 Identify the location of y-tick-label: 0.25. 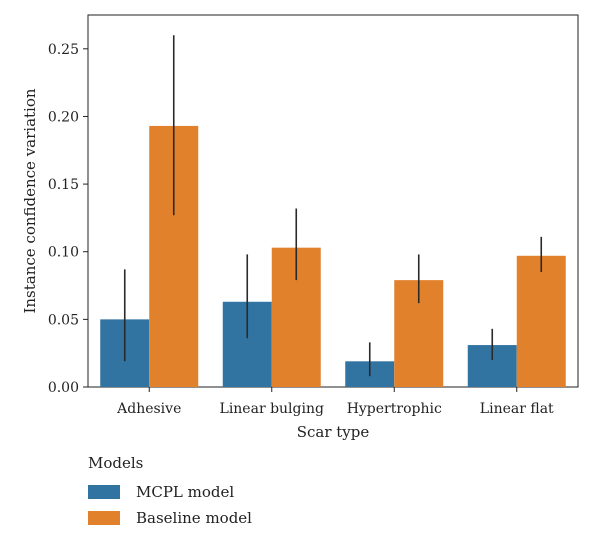
(63, 50).